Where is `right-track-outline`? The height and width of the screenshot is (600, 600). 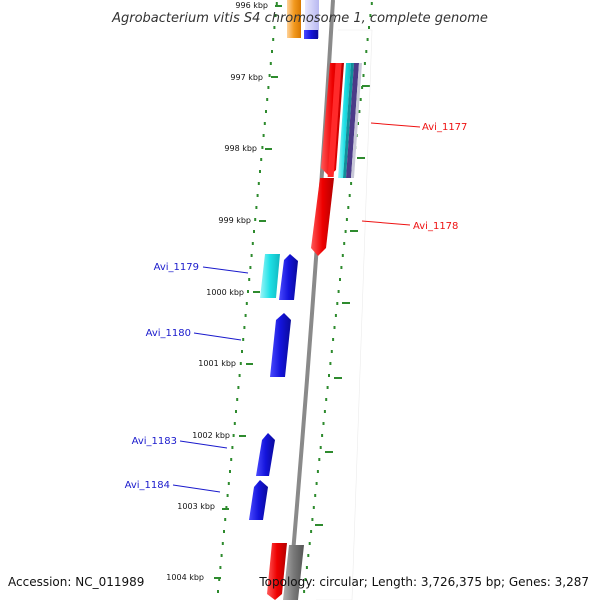 right-track-outline is located at coordinates (344, 314).